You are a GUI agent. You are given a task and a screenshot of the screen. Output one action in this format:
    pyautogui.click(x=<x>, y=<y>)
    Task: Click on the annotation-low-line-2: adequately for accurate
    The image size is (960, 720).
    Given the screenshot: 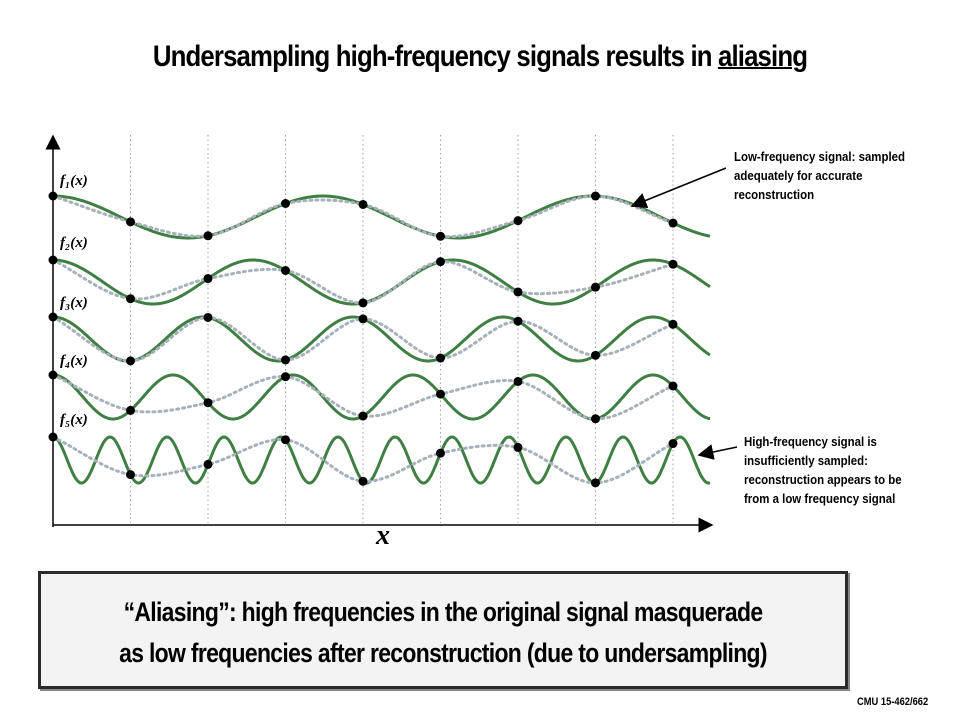 What is the action you would take?
    pyautogui.click(x=798, y=175)
    